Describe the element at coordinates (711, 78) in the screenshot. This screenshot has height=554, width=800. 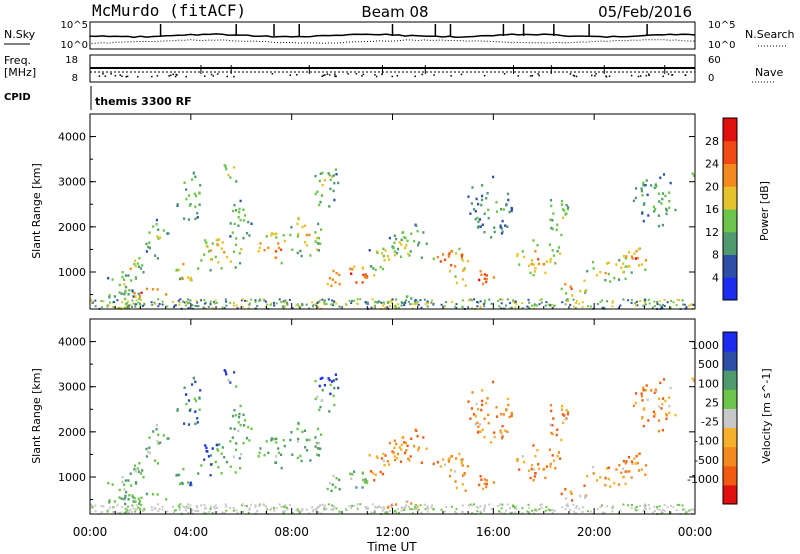
I see `nave-tick-low: 0` at that location.